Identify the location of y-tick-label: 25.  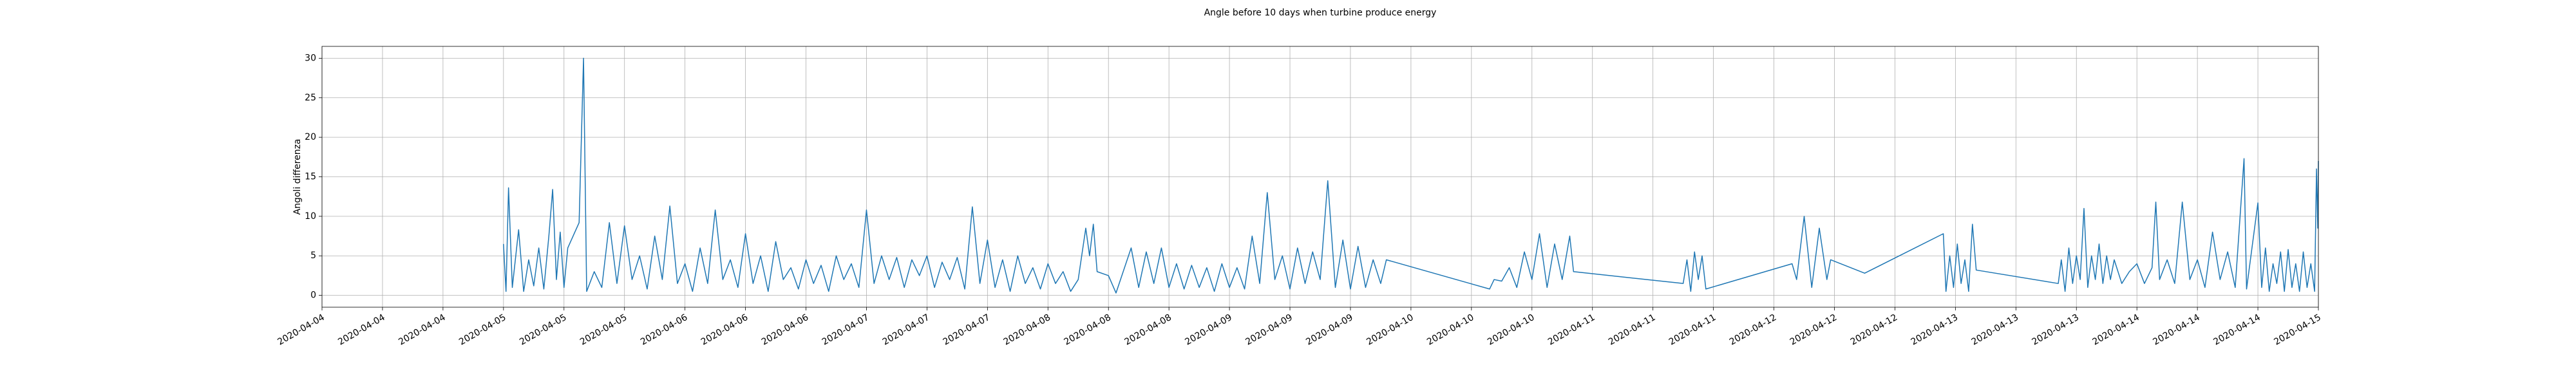
(310, 98).